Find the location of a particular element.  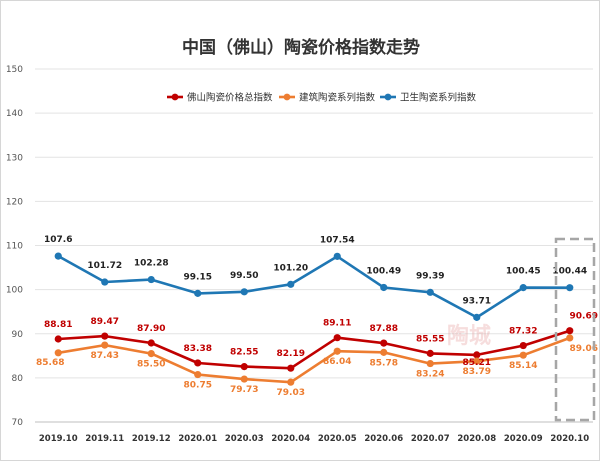

data-label: 86.04 is located at coordinates (337, 362).